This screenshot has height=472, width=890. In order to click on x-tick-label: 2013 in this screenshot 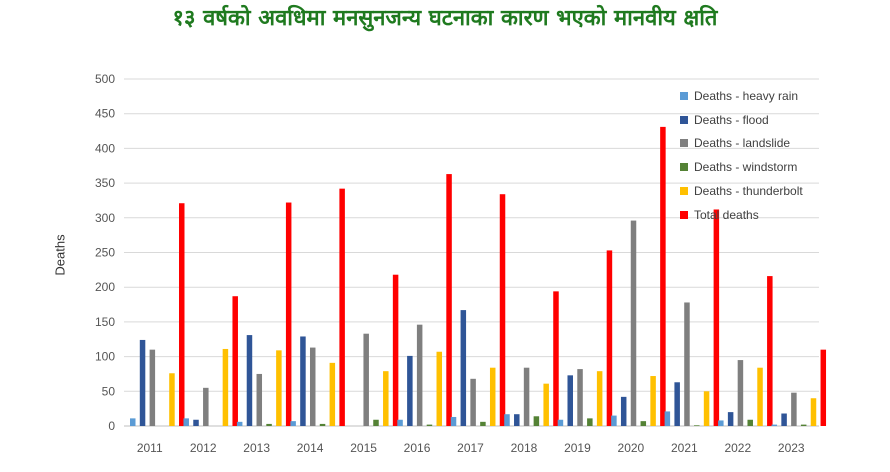, I will do `click(256, 448)`.